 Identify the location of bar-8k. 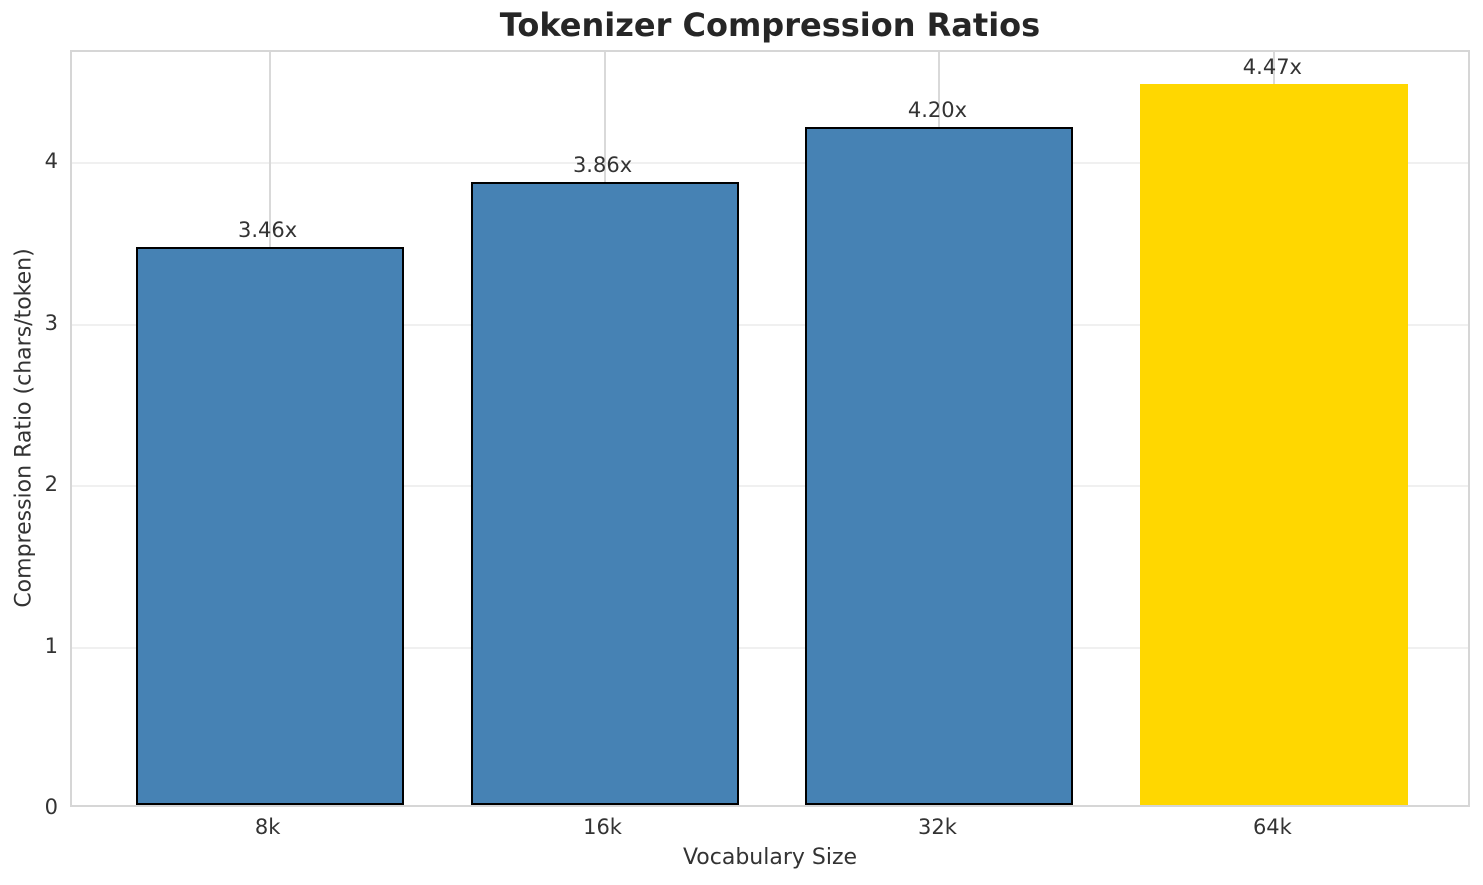
(269, 525).